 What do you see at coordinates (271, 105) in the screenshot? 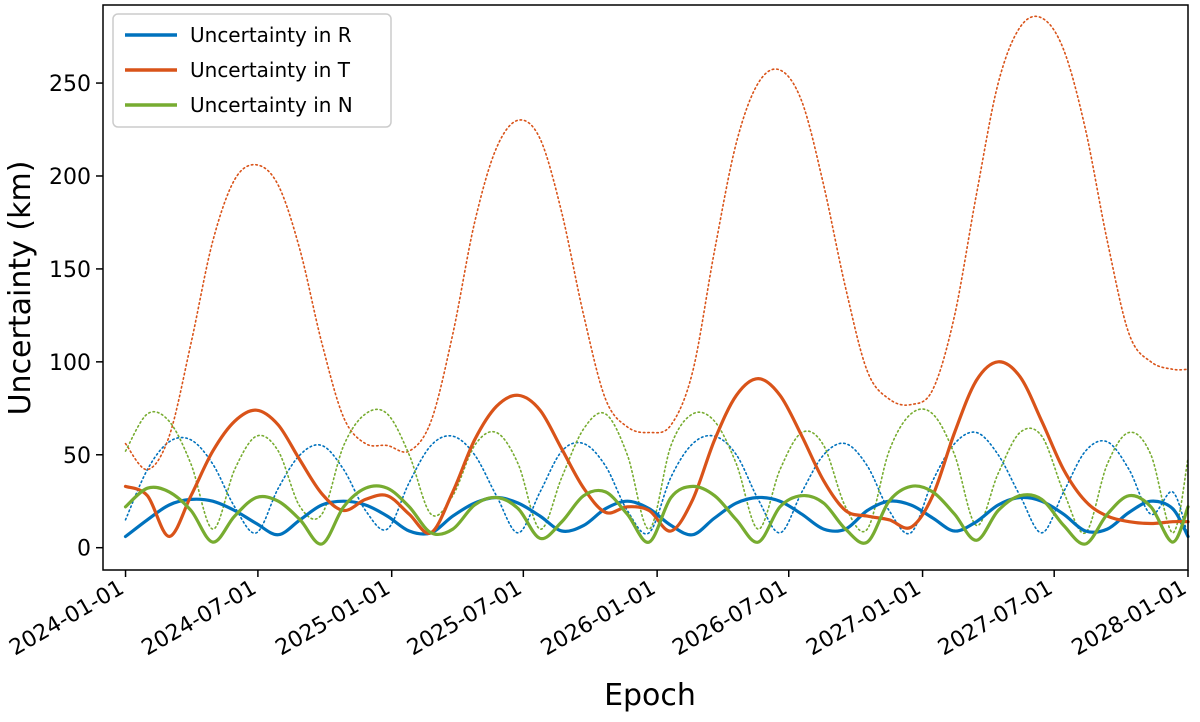
I see `legend-label-n: Uncertainty in N` at bounding box center [271, 105].